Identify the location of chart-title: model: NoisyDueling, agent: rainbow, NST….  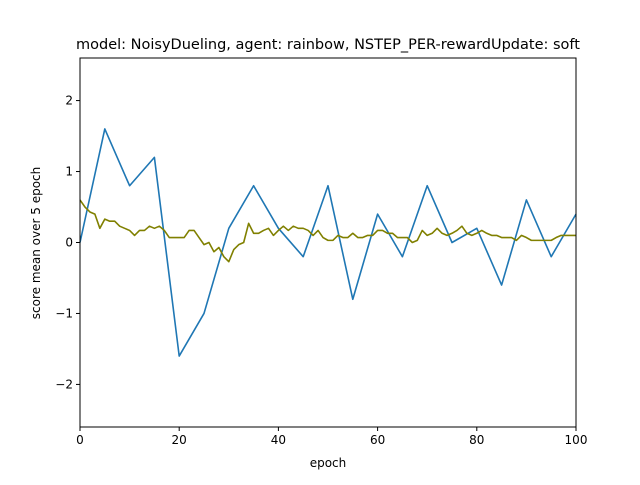
(328, 45).